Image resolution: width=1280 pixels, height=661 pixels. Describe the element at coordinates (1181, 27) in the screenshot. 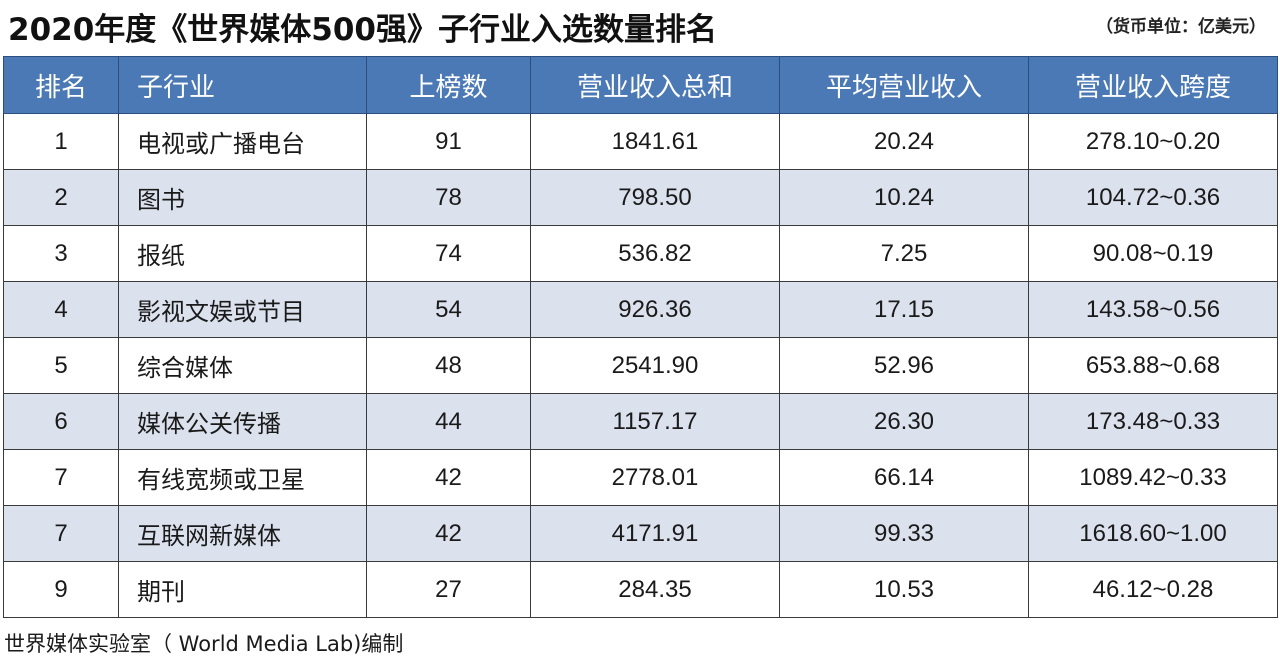

I see `currency-unit-note: （货币单位：亿美元）` at that location.